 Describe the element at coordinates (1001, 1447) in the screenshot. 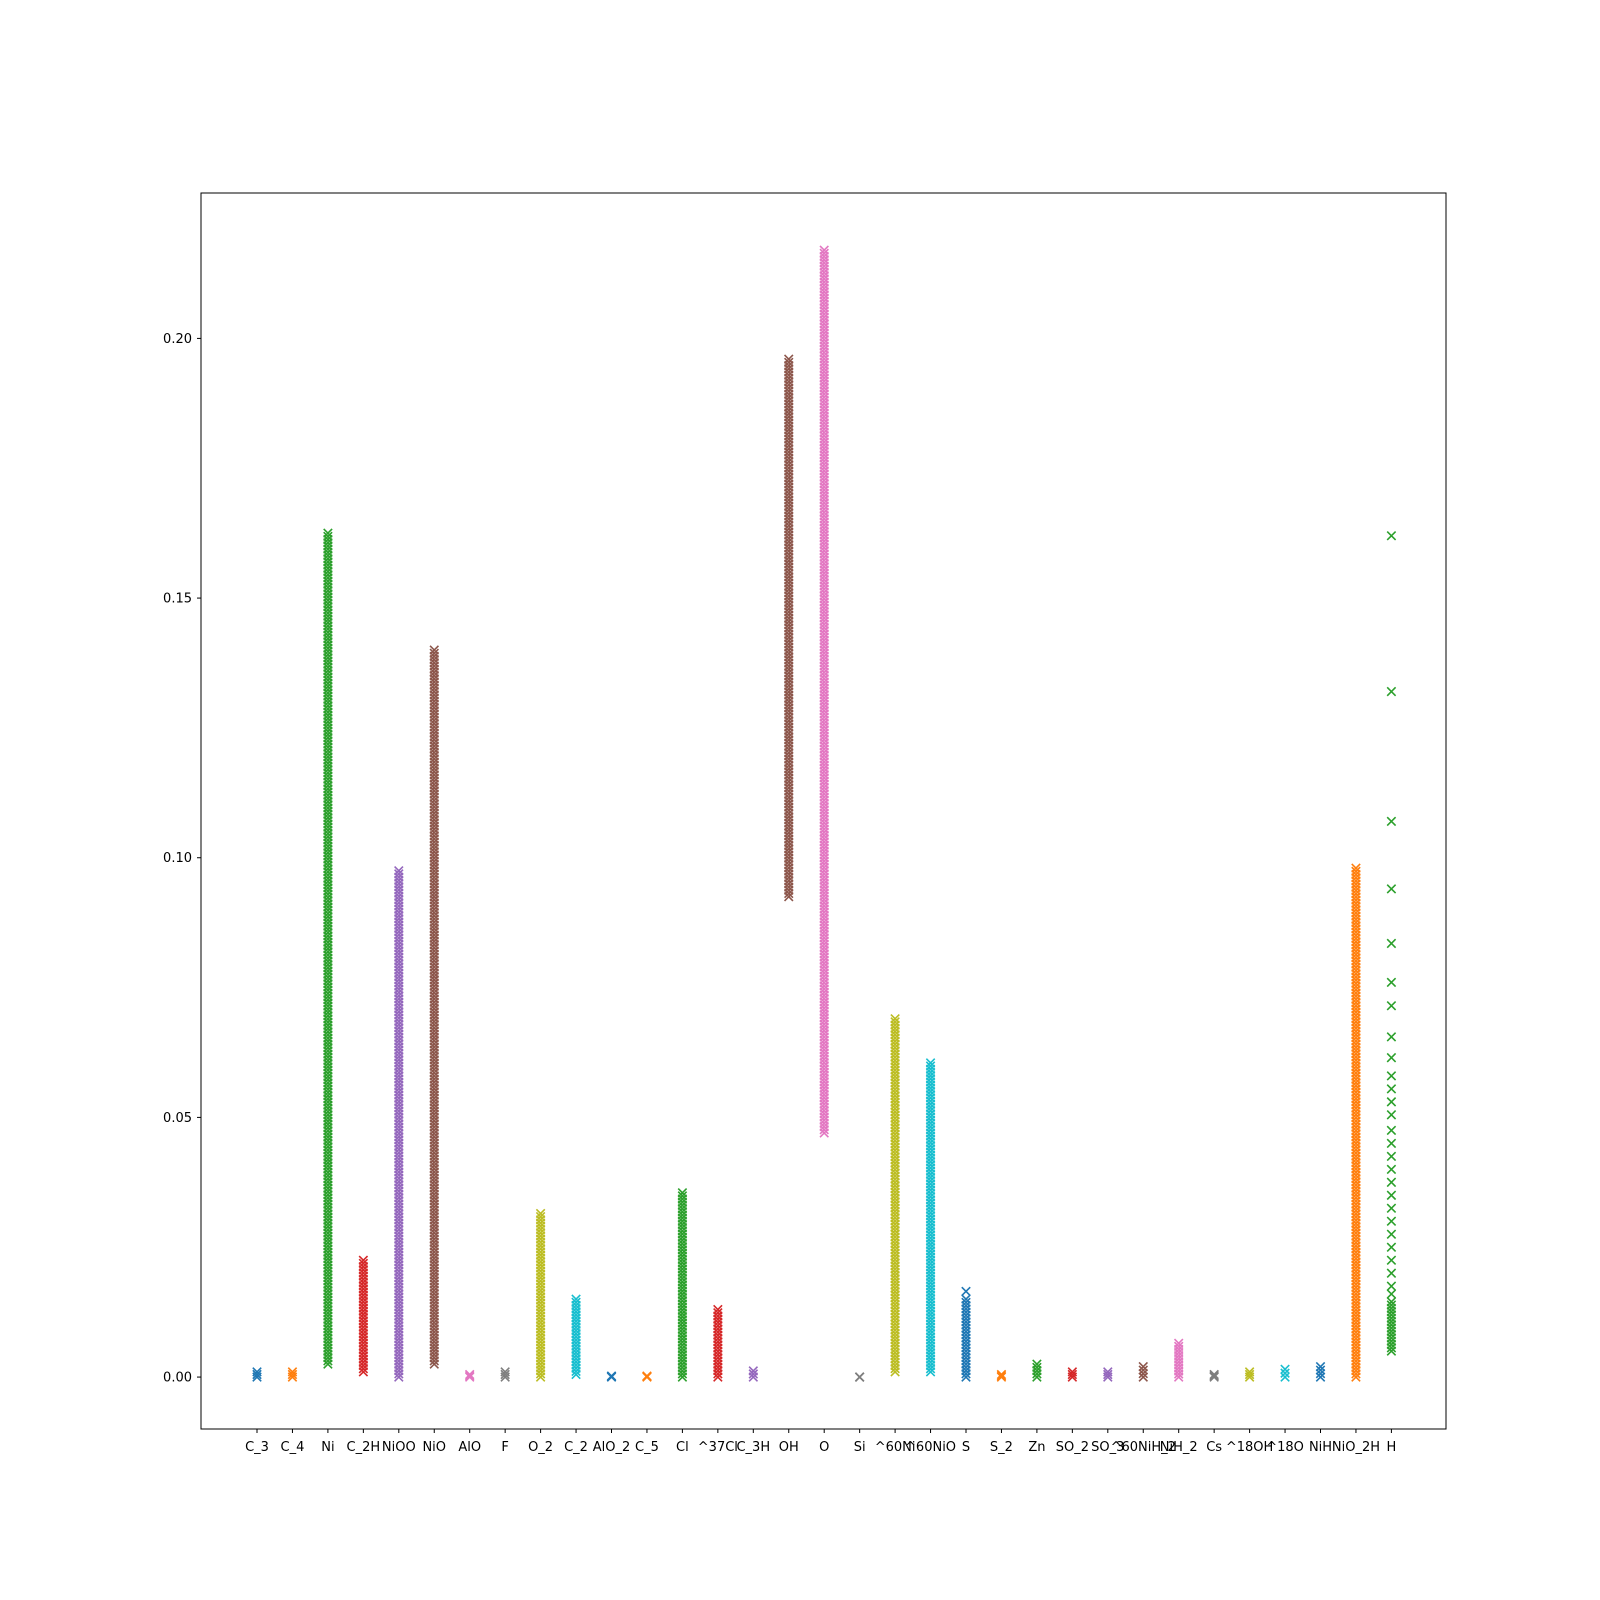

I see `x-tick-label: S_2` at that location.